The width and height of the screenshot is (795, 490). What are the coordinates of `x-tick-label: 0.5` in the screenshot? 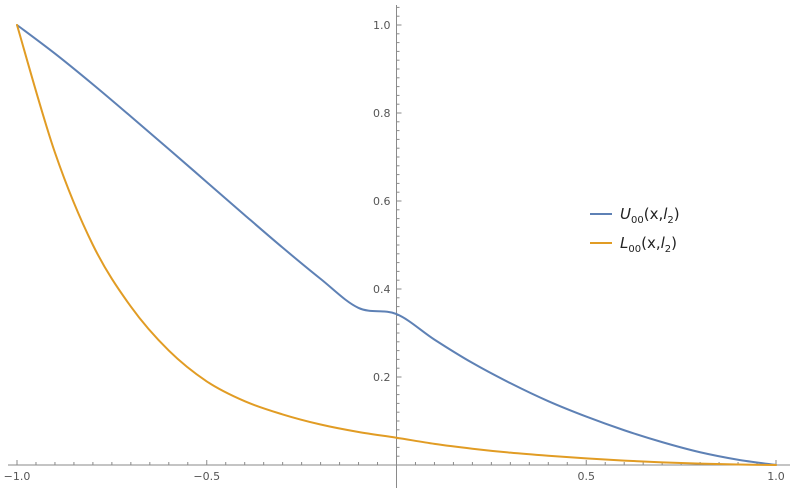 It's located at (587, 476).